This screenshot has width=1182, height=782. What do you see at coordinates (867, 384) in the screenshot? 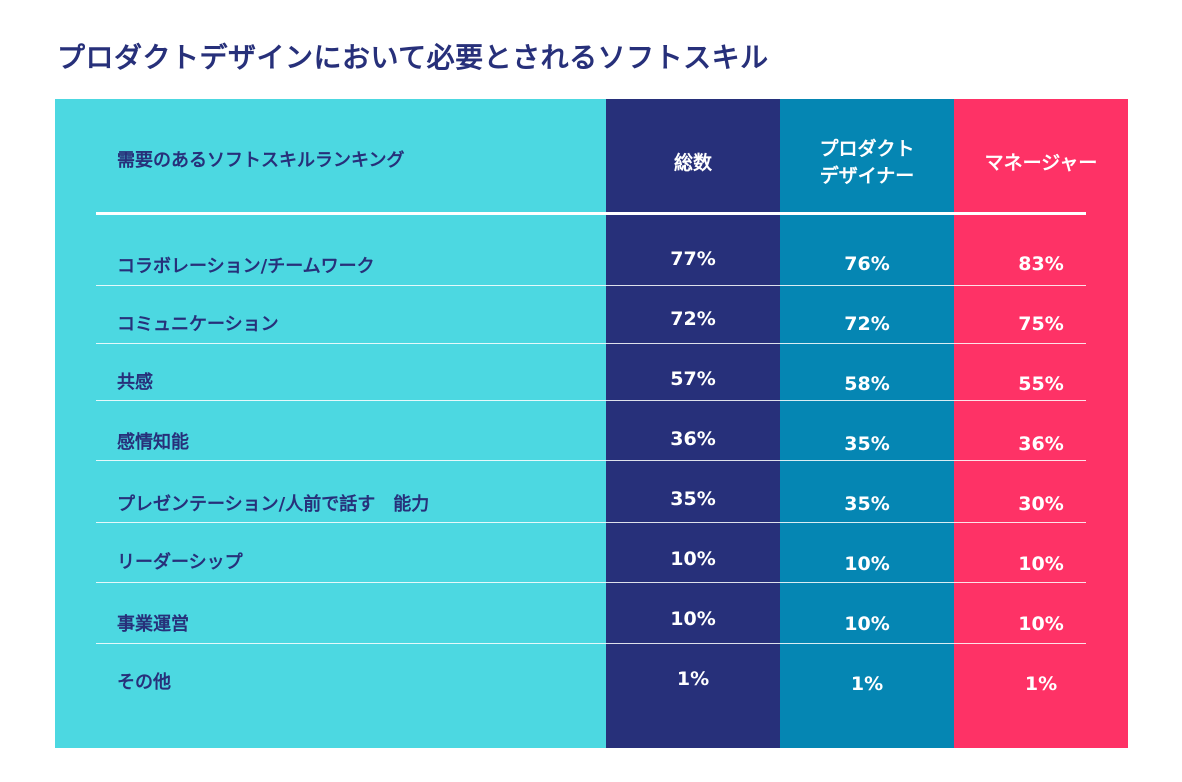
I see `designer-value-cell: 58%` at bounding box center [867, 384].